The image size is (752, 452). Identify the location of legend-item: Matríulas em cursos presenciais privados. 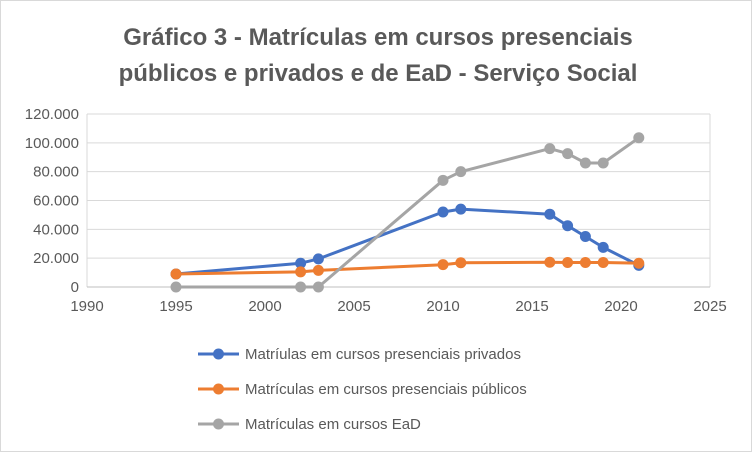
(359, 354).